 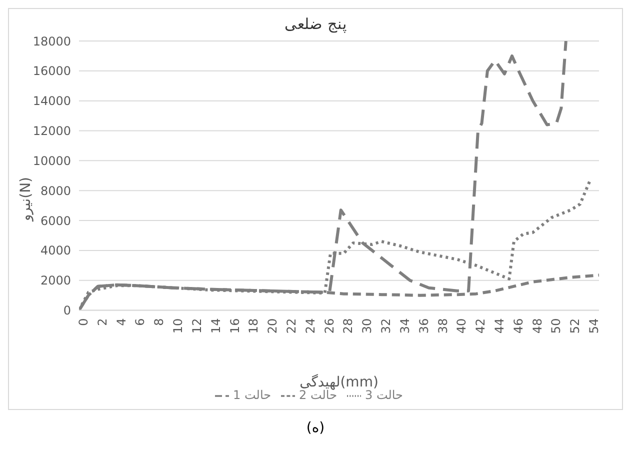 What do you see at coordinates (235, 326) in the screenshot?
I see `x-tick-label: 16` at bounding box center [235, 326].